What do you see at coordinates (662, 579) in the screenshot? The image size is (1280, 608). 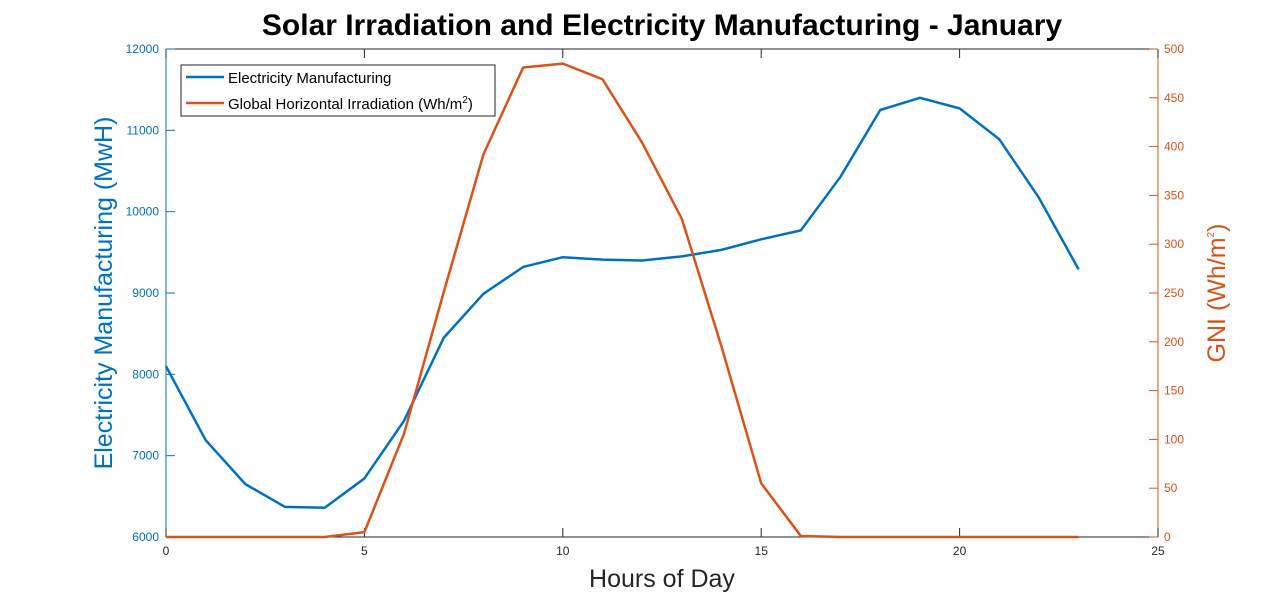 I see `x-axis-label: Hours of Day` at bounding box center [662, 579].